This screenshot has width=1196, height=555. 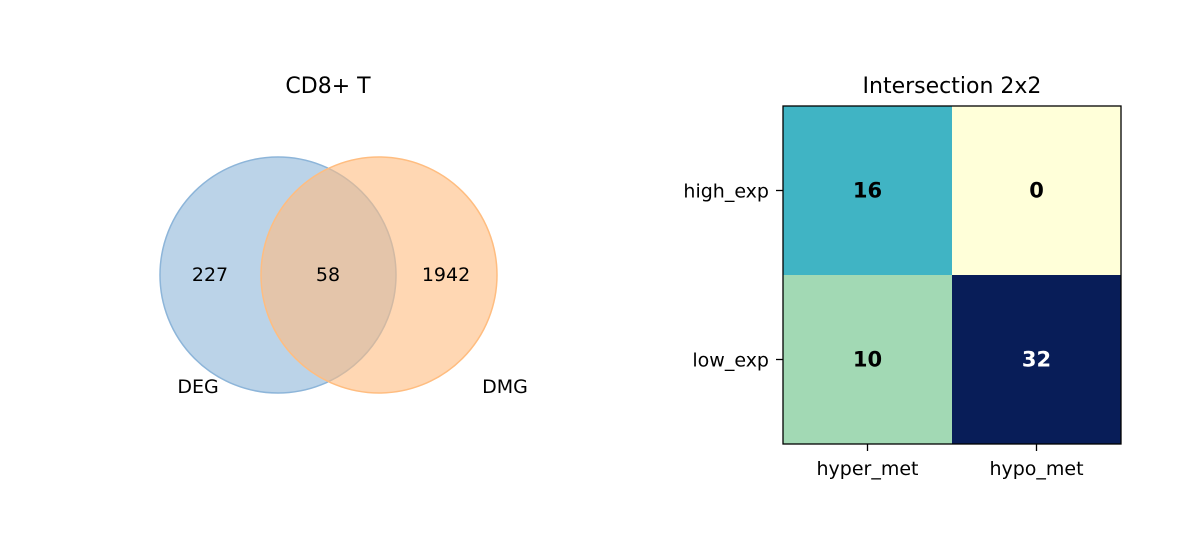 What do you see at coordinates (328, 275) in the screenshot?
I see `venn-count-intersection: 58` at bounding box center [328, 275].